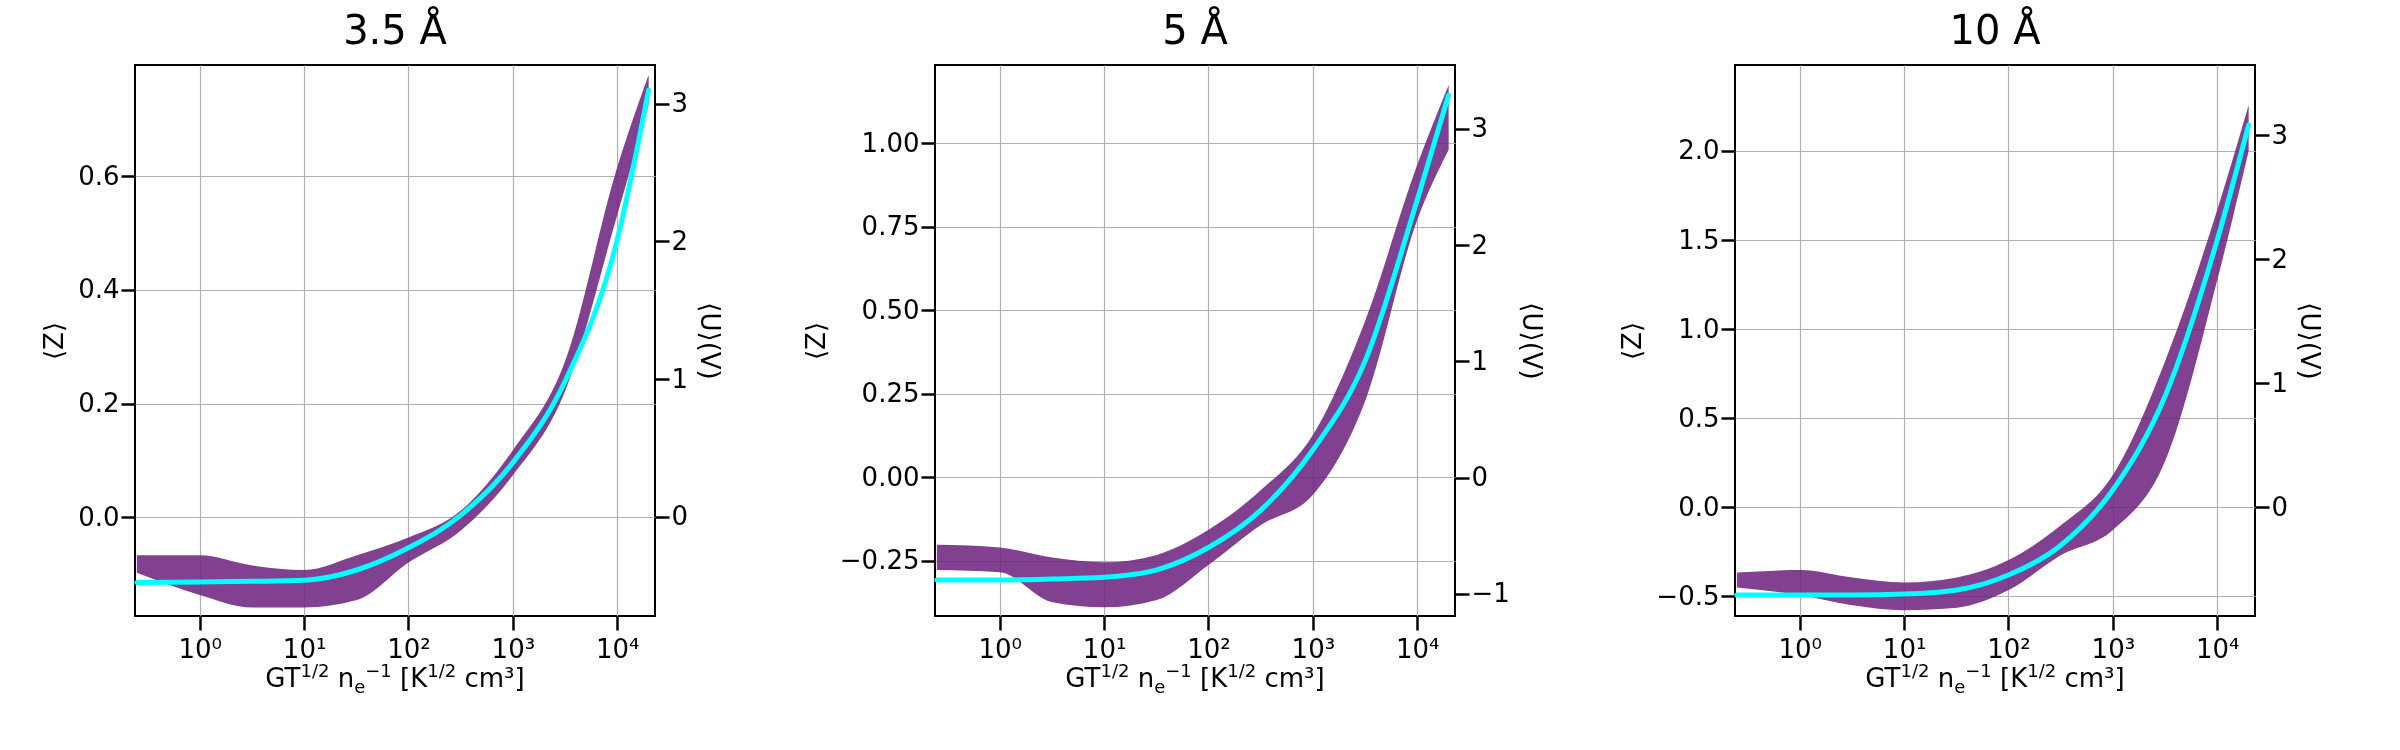 This screenshot has width=2400, height=750. I want to click on y-tick-label: 0.75, so click(890, 226).